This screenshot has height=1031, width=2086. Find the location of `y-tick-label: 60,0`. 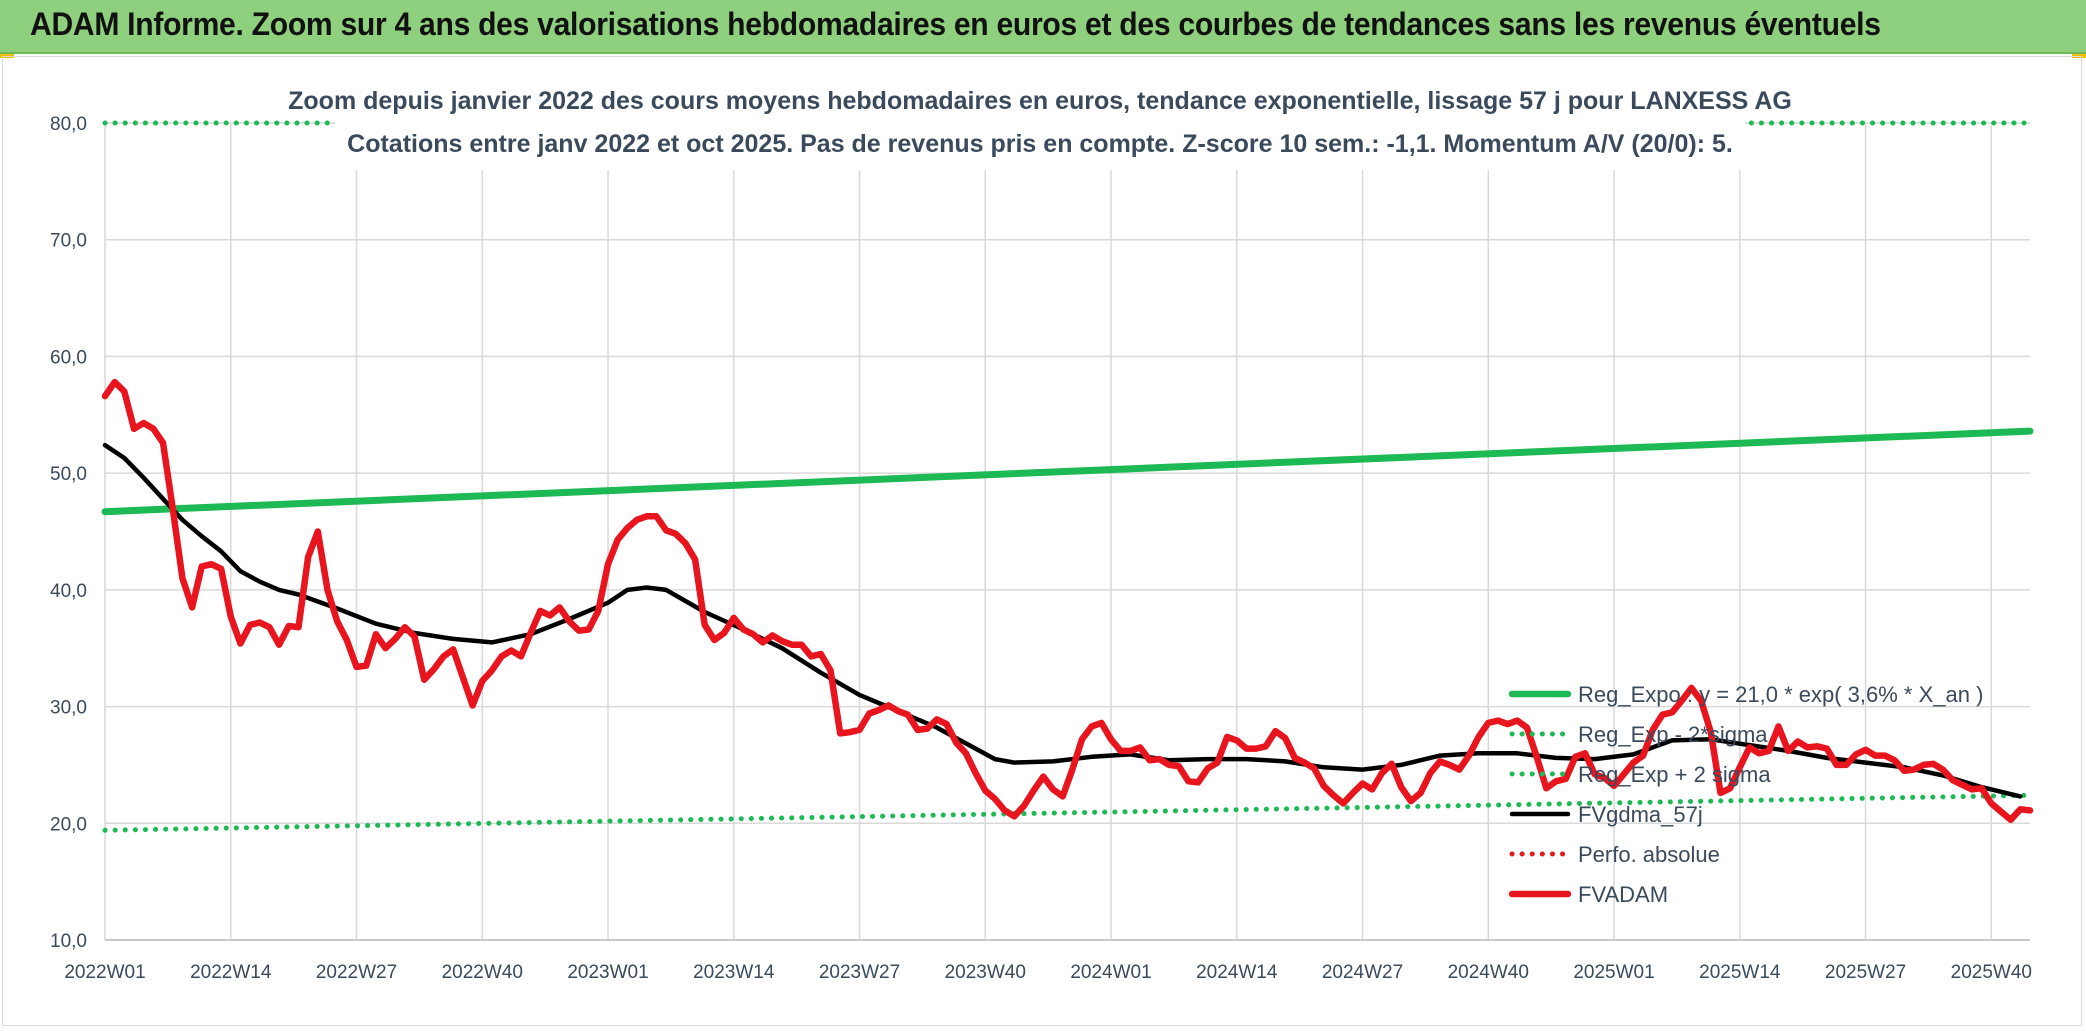

y-tick-label: 60,0 is located at coordinates (68, 357).